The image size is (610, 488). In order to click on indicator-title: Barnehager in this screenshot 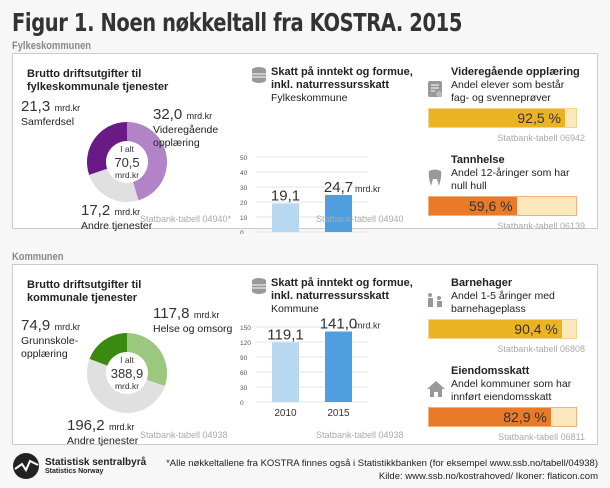, I will do `click(482, 283)`.